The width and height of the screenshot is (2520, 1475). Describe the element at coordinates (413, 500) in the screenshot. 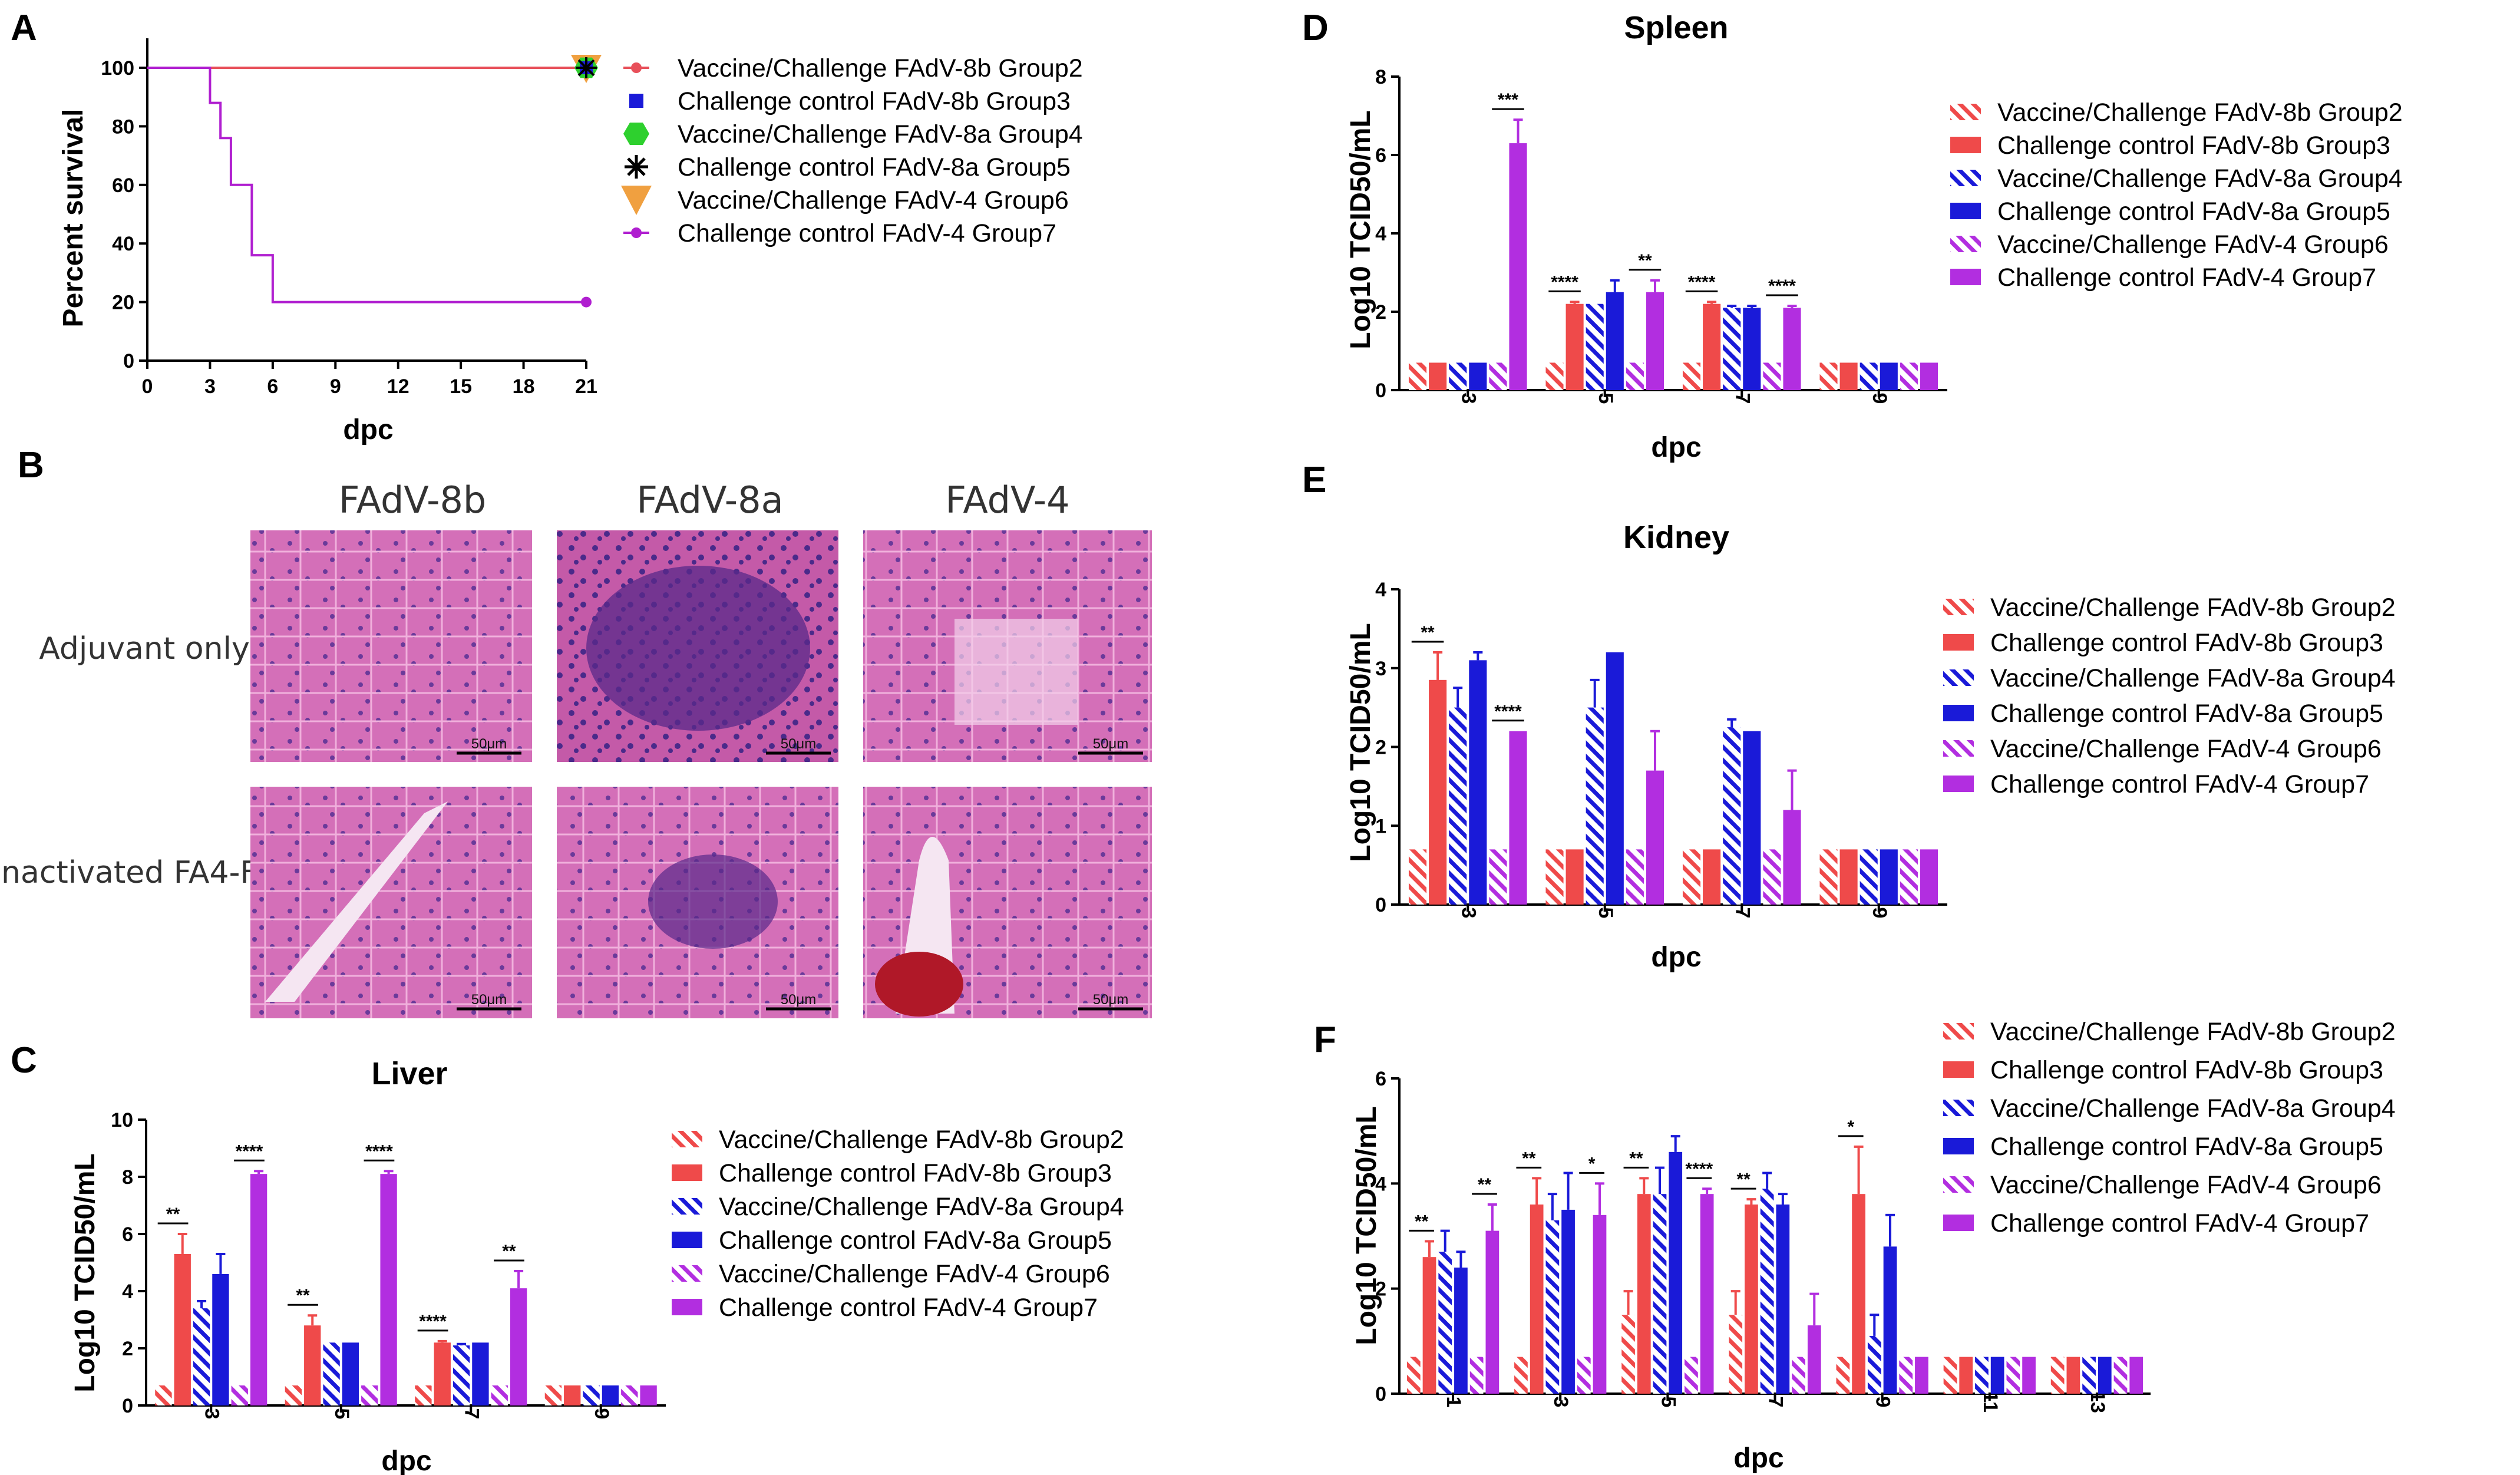

I see `histology-col-8b: FAdV-8b` at that location.